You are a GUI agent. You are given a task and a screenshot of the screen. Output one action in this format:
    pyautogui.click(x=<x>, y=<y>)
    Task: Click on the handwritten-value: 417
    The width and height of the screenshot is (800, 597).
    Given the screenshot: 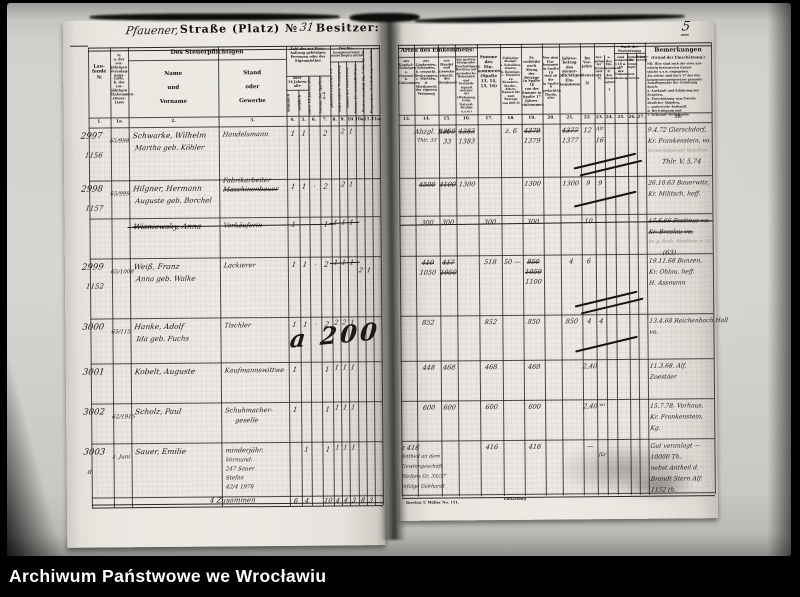 What is the action you would take?
    pyautogui.click(x=448, y=262)
    